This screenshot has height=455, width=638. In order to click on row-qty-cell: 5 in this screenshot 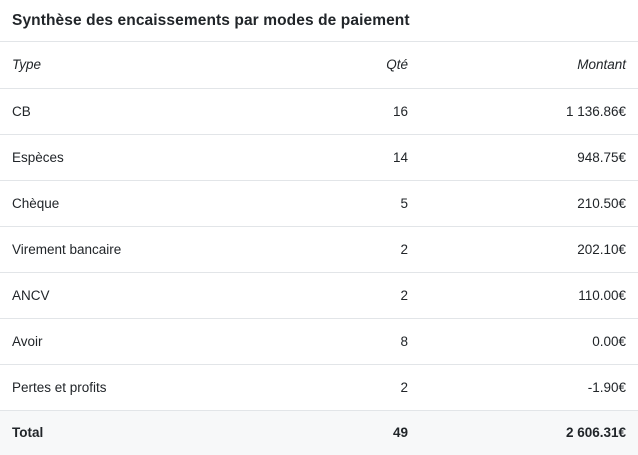, I will do `click(360, 203)`.